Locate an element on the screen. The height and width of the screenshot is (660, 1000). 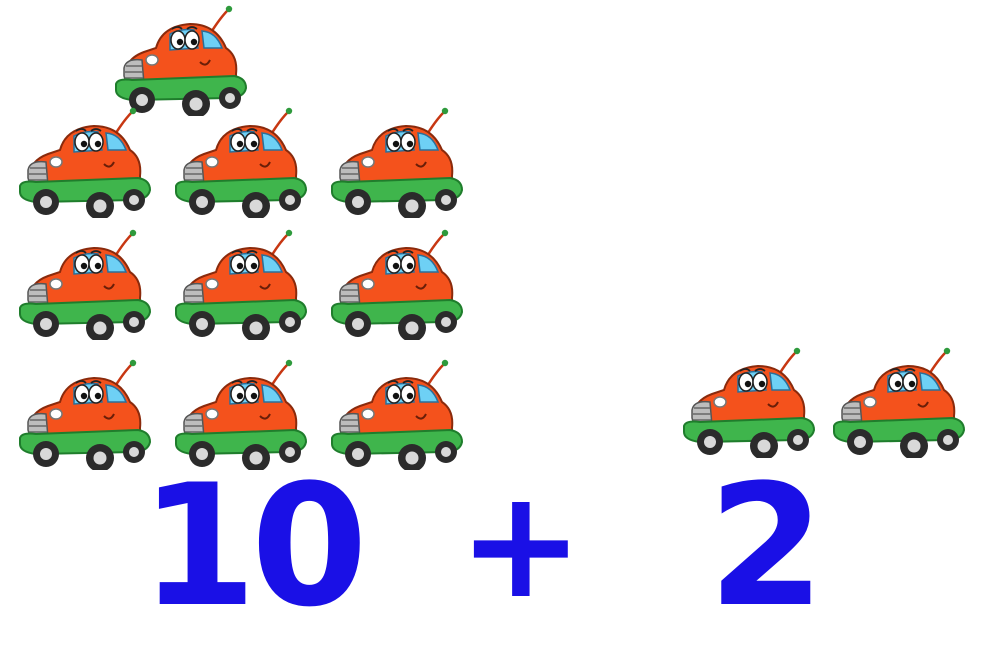
left-number: 10 is located at coordinates (254, 546).